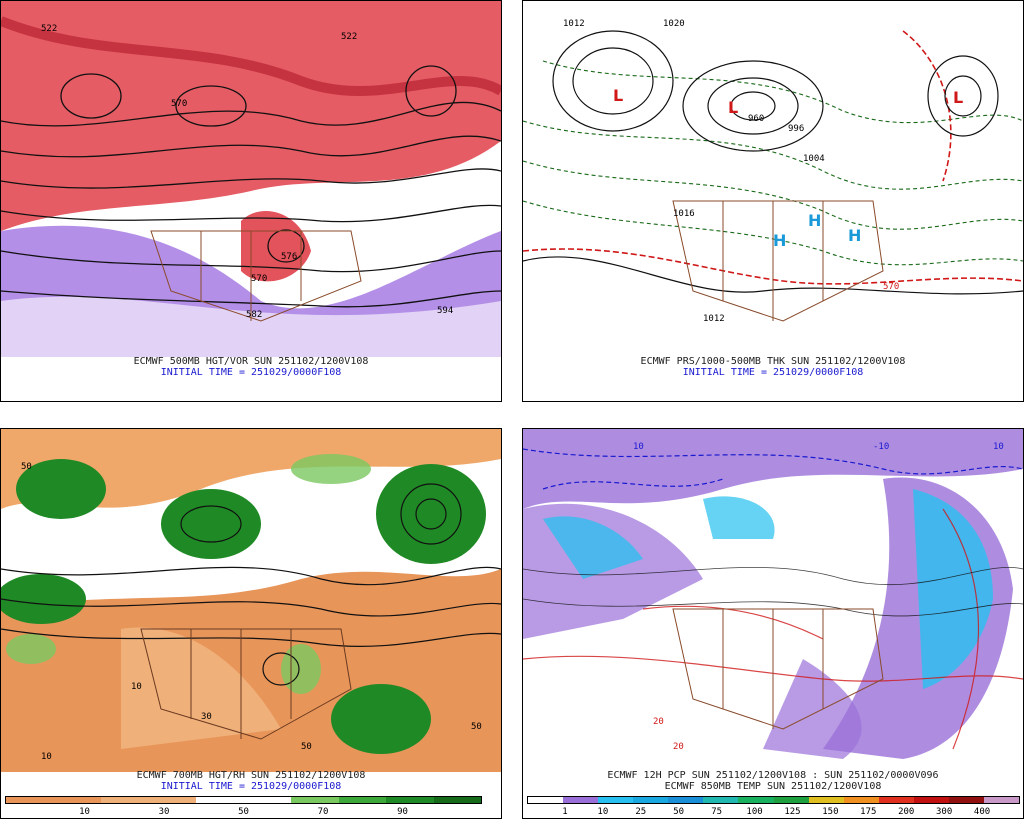  What do you see at coordinates (164, 812) in the screenshot?
I see `colorbar-tick-label: 30` at bounding box center [164, 812].